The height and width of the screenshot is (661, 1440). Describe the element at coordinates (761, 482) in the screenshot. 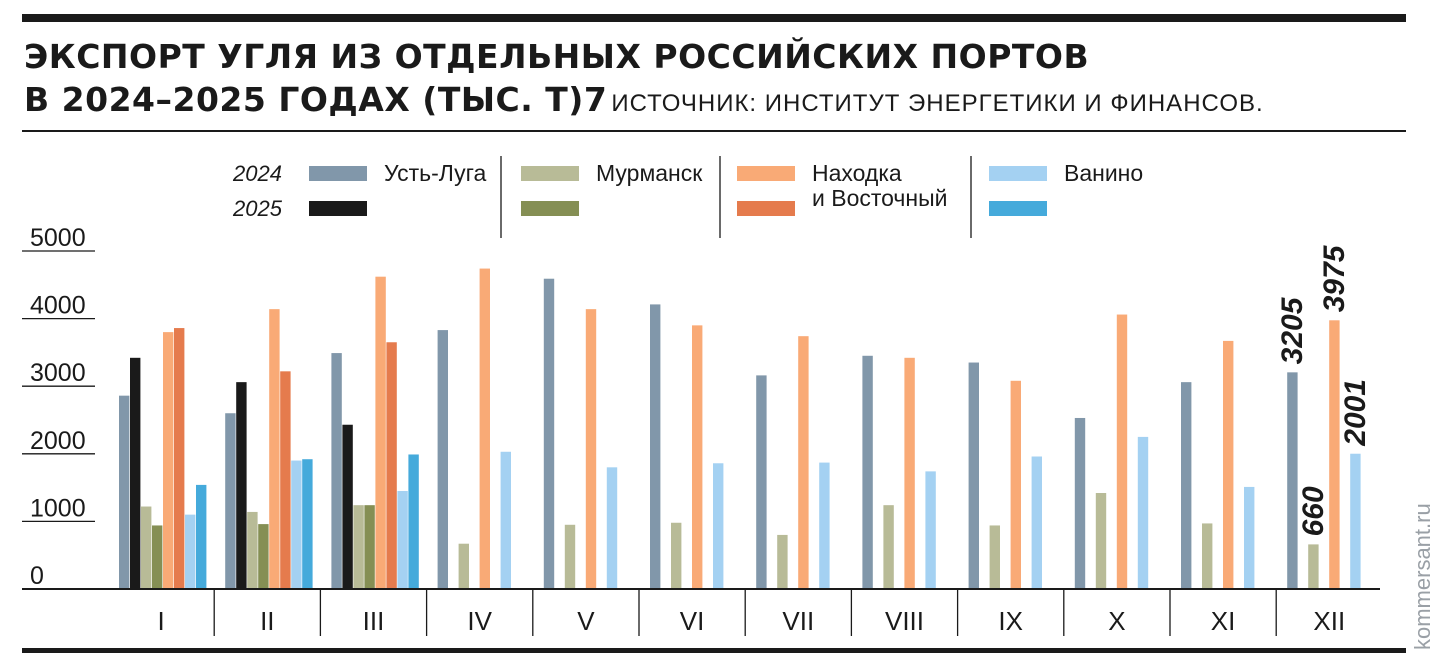

I see `bar-VII-0-2024` at that location.